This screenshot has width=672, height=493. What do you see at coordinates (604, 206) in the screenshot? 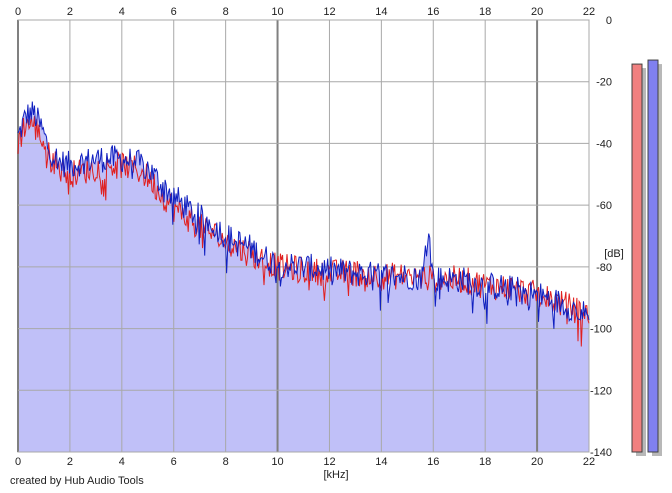
I see `y-tick-label: -60` at bounding box center [604, 206].